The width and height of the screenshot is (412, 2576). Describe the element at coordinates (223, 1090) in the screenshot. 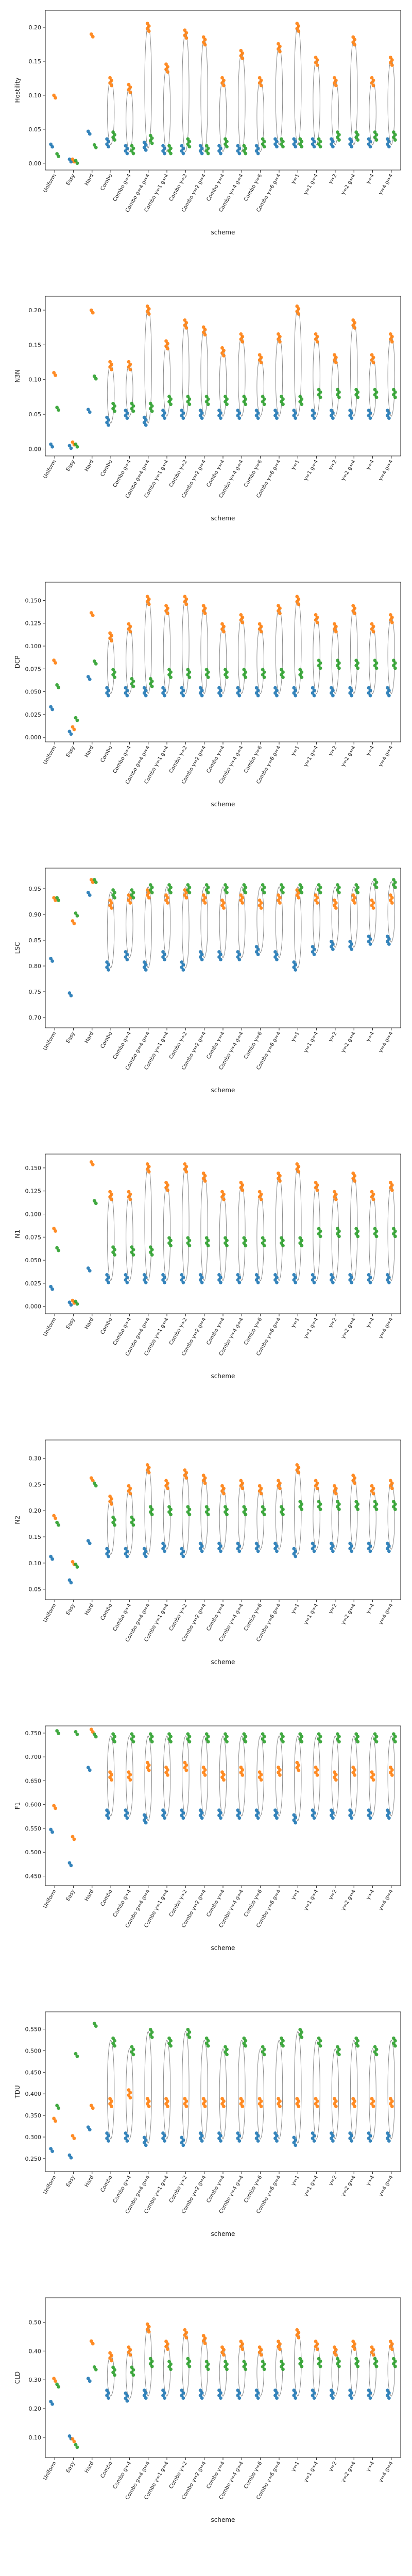

I see `x-axis-label: scheme` at that location.